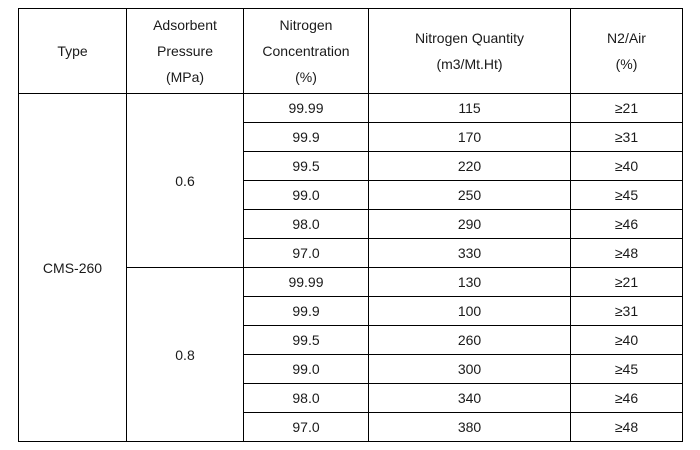  I want to click on header-quantity-line-1: Nitrogen Quantity, so click(469, 38).